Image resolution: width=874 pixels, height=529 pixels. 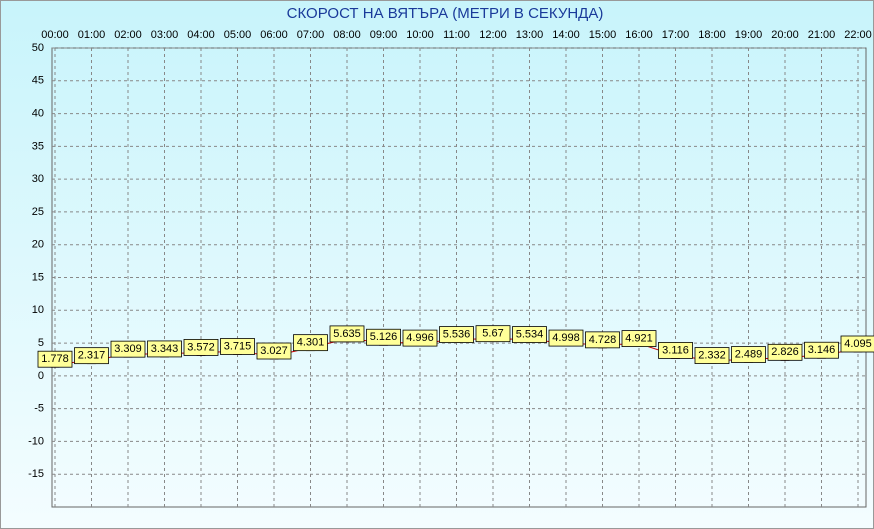 I want to click on value-label: 2.826, so click(x=785, y=352).